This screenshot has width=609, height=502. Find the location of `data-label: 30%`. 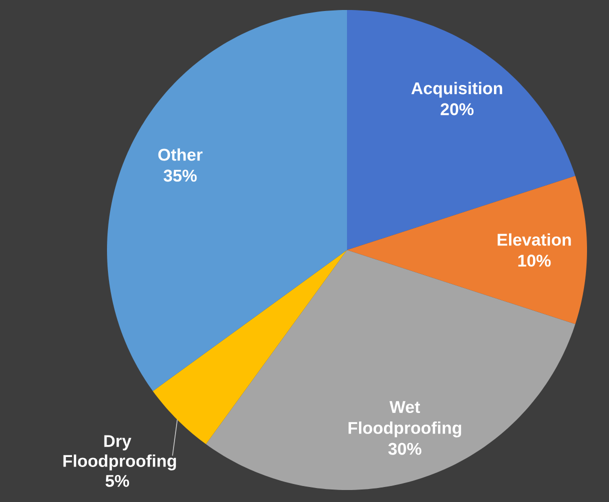

data-label: 30% is located at coordinates (405, 448).